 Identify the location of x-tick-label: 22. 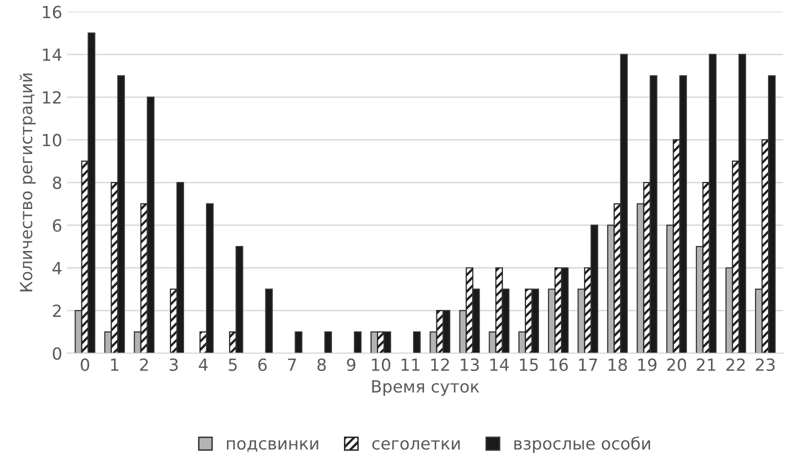
(735, 364).